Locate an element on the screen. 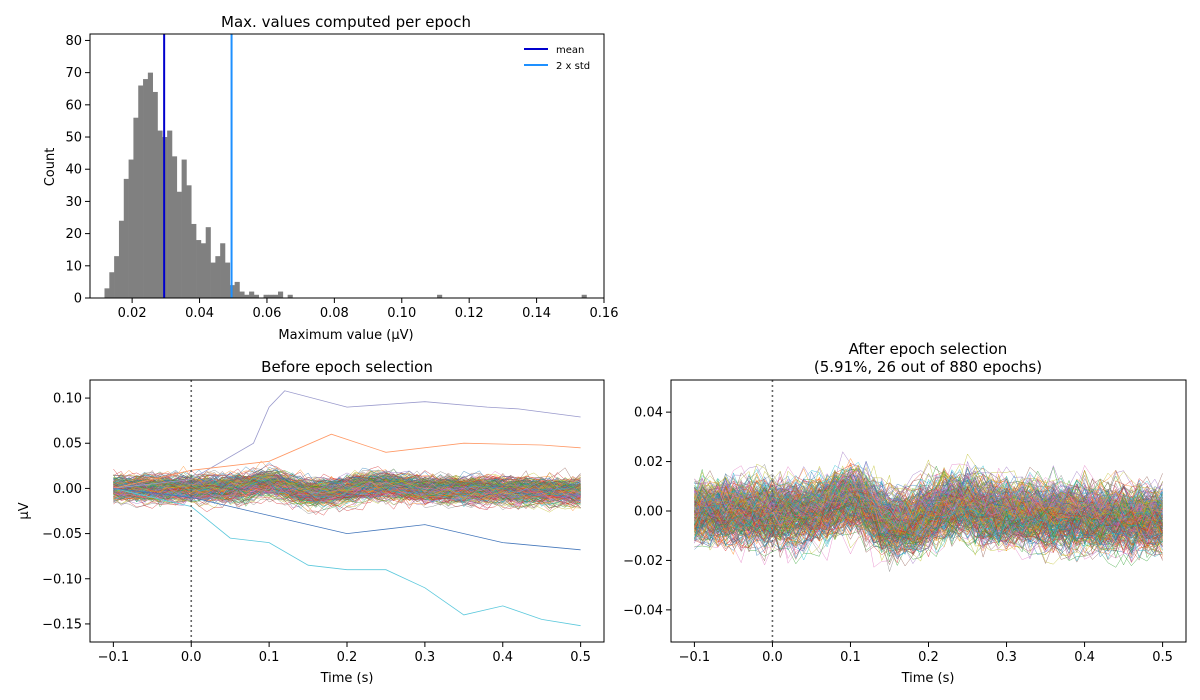 This screenshot has width=1200, height=700. x-tick-label: 0.3 is located at coordinates (425, 657).